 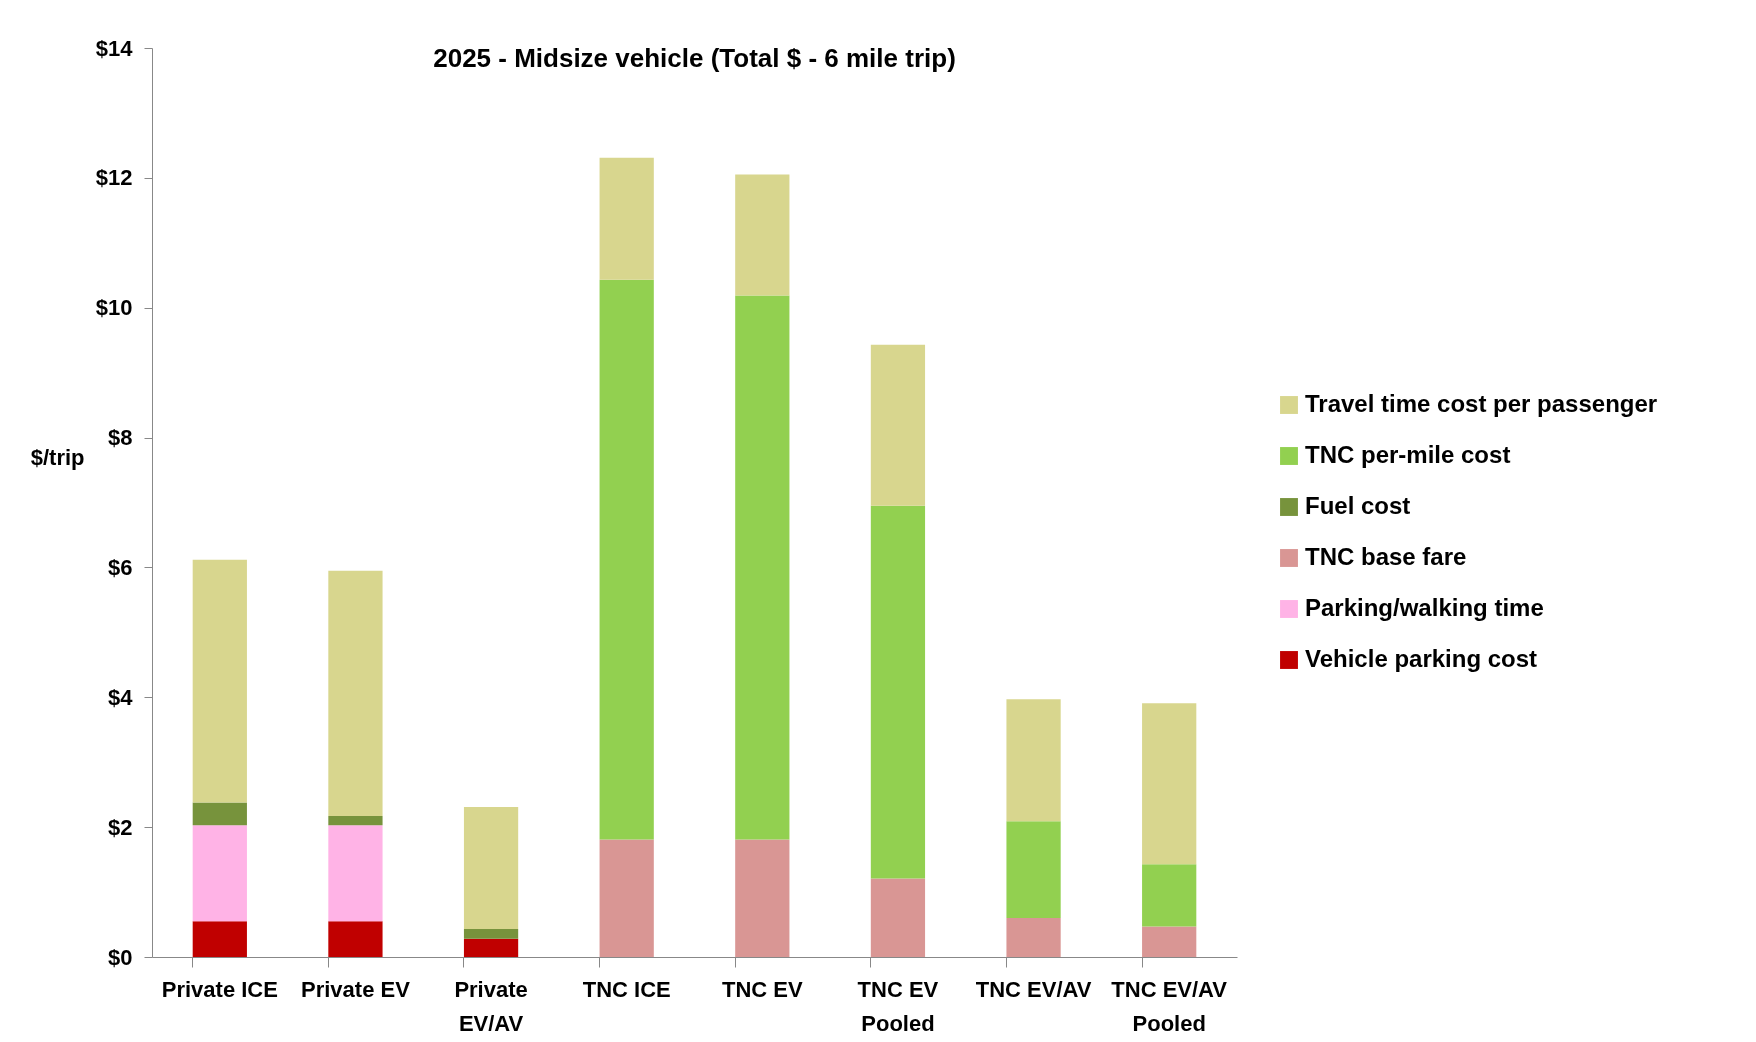 I want to click on y-tick-label: $0, so click(x=120, y=957).